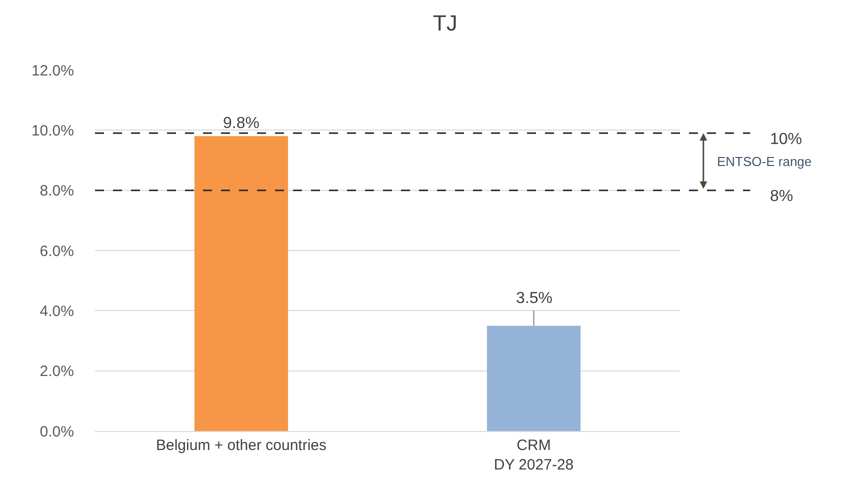 The width and height of the screenshot is (856, 496). Describe the element at coordinates (241, 123) in the screenshot. I see `data-label: 9.8%` at that location.